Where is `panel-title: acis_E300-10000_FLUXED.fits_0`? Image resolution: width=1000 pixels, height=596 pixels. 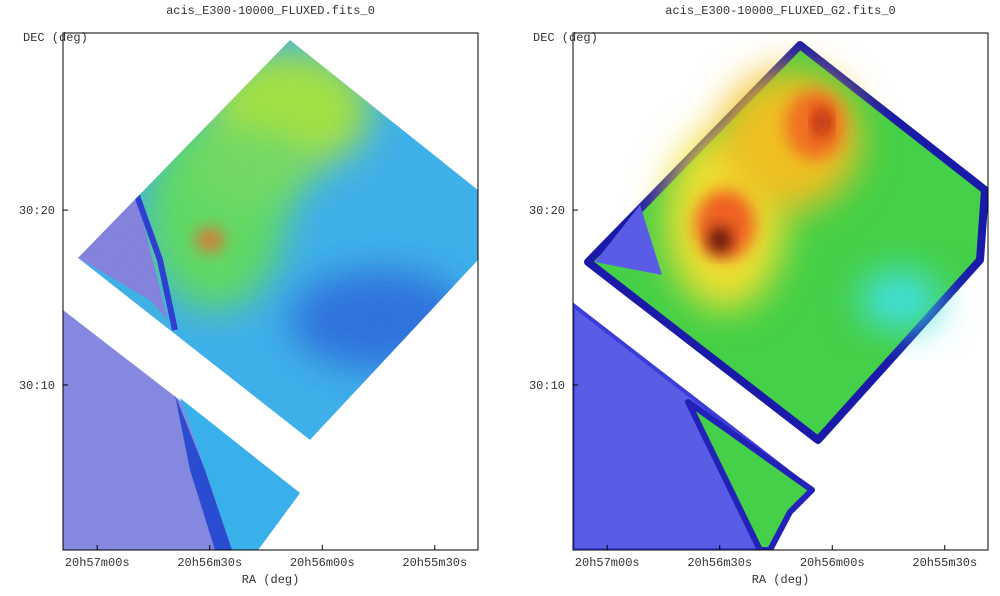
panel-title: acis_E300-10000_FLUXED.fits_0 is located at coordinates (270, 11).